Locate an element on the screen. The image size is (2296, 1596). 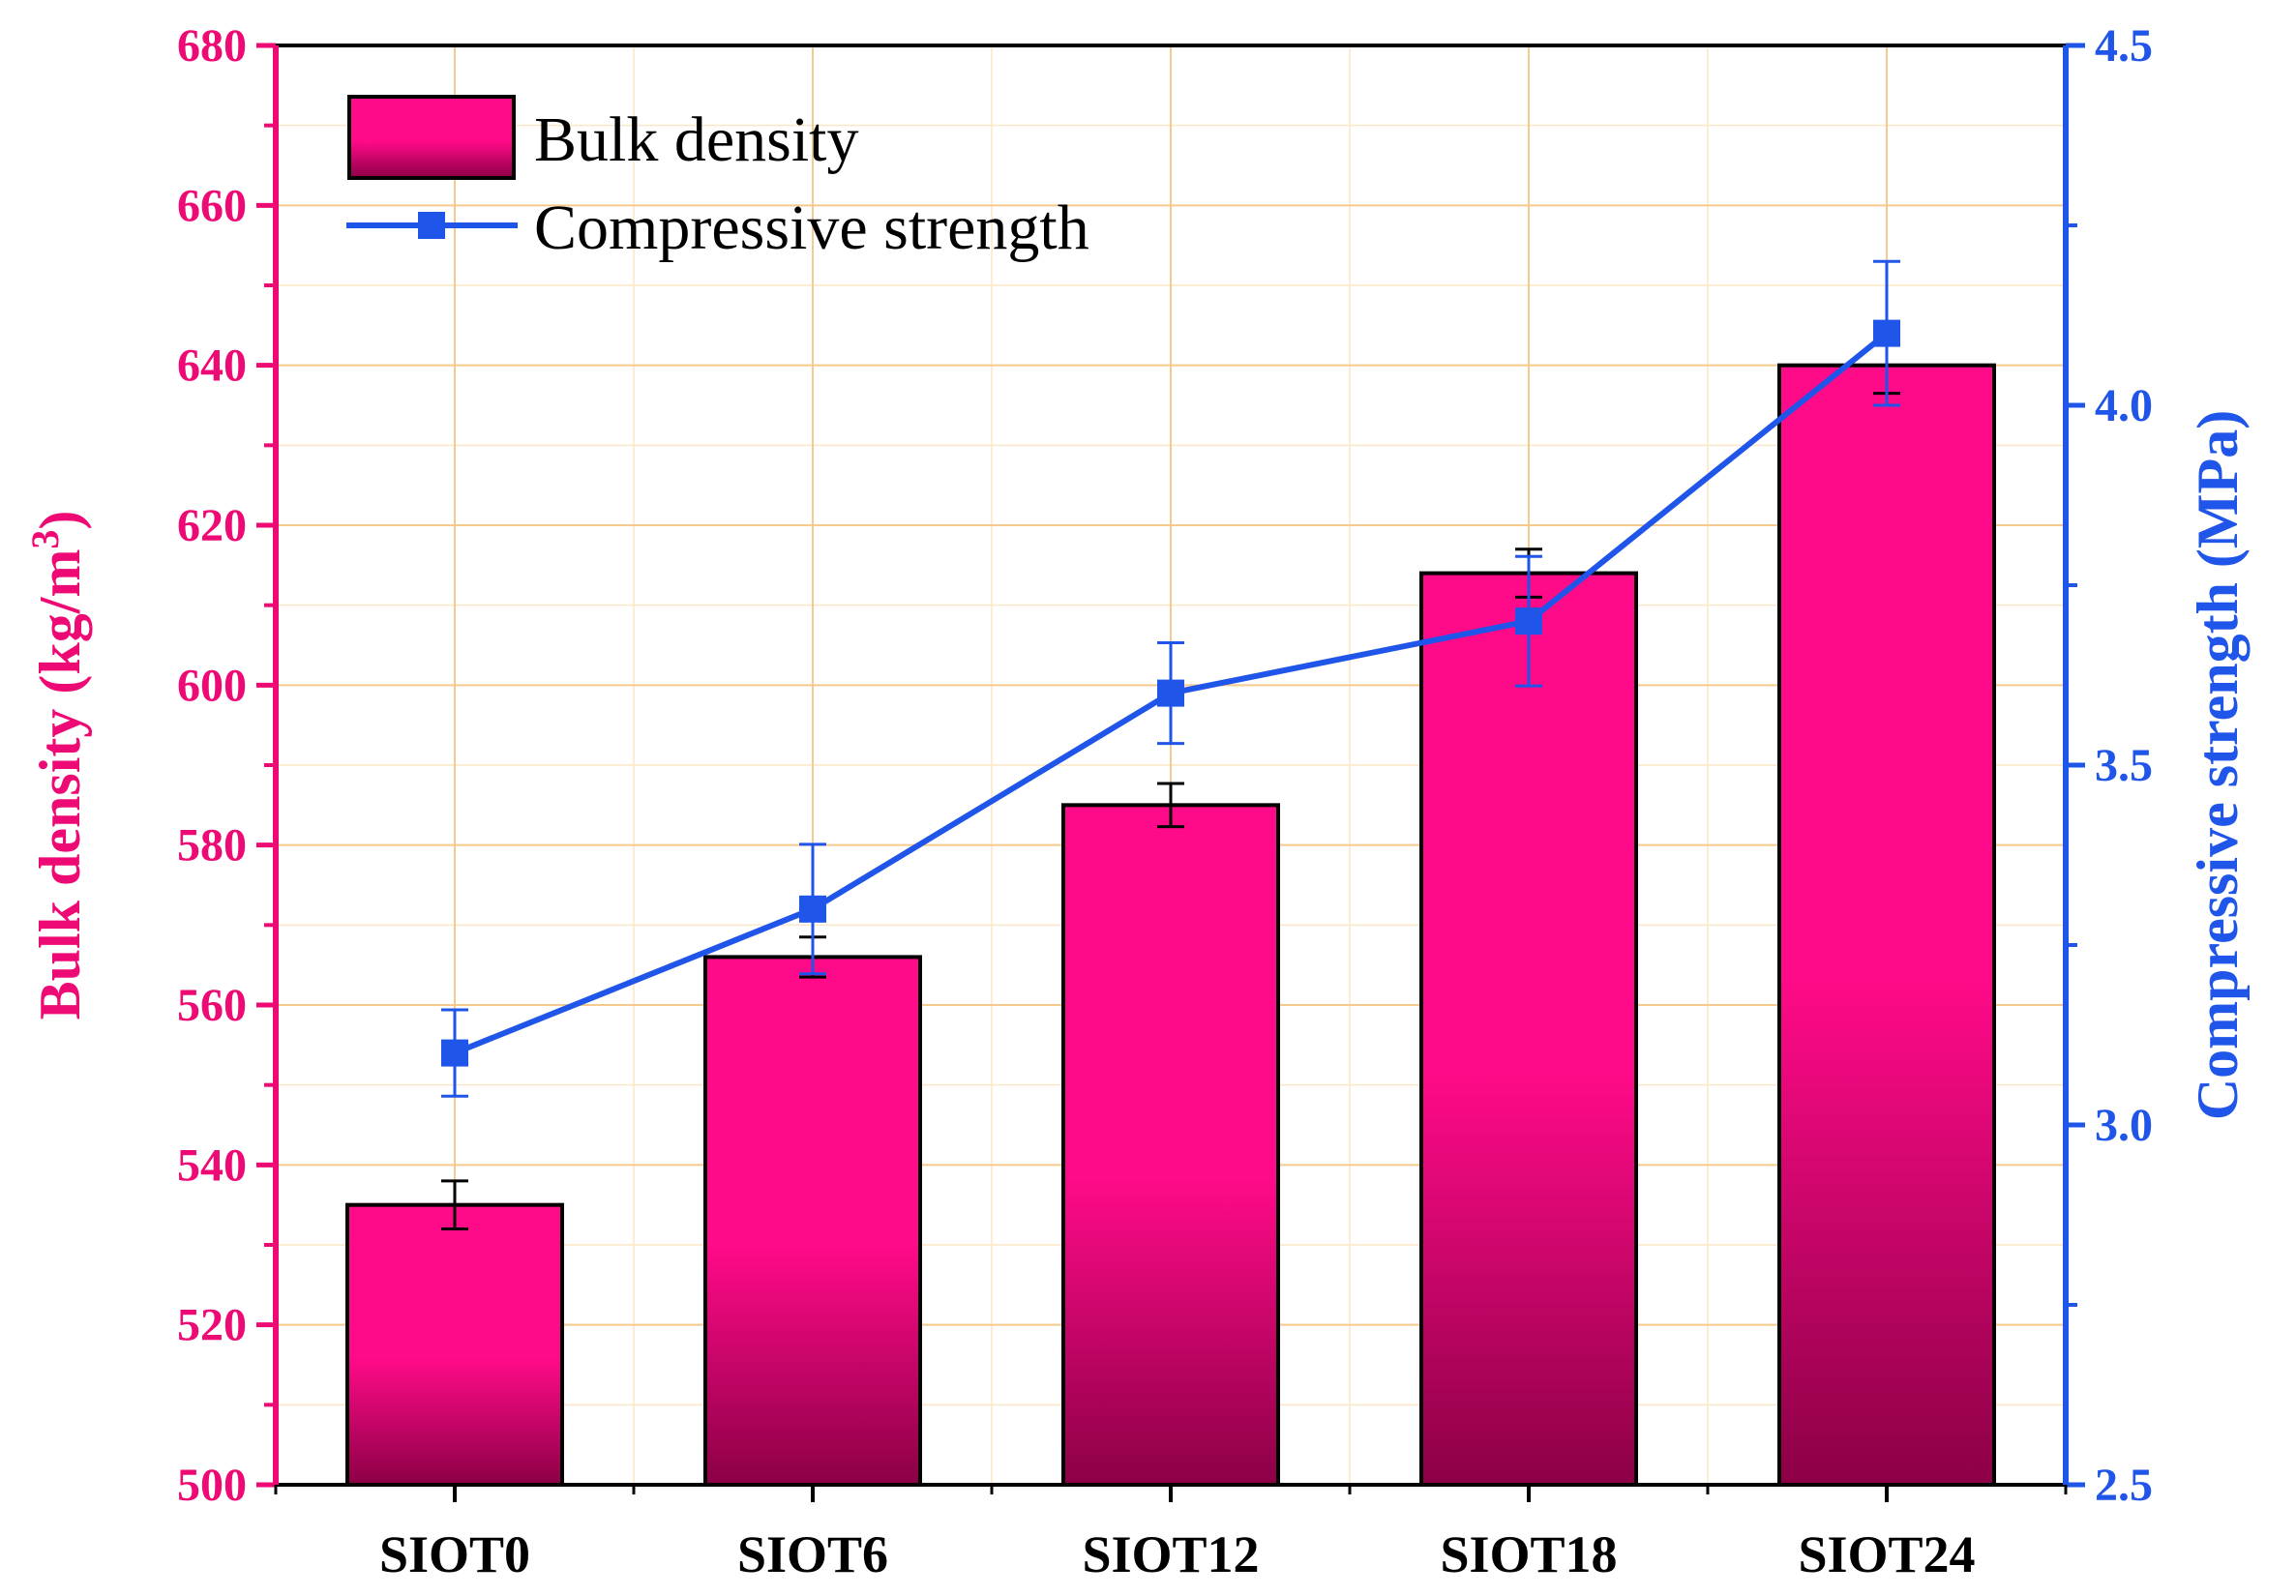
left-tick-label: 540 is located at coordinates (212, 1165).